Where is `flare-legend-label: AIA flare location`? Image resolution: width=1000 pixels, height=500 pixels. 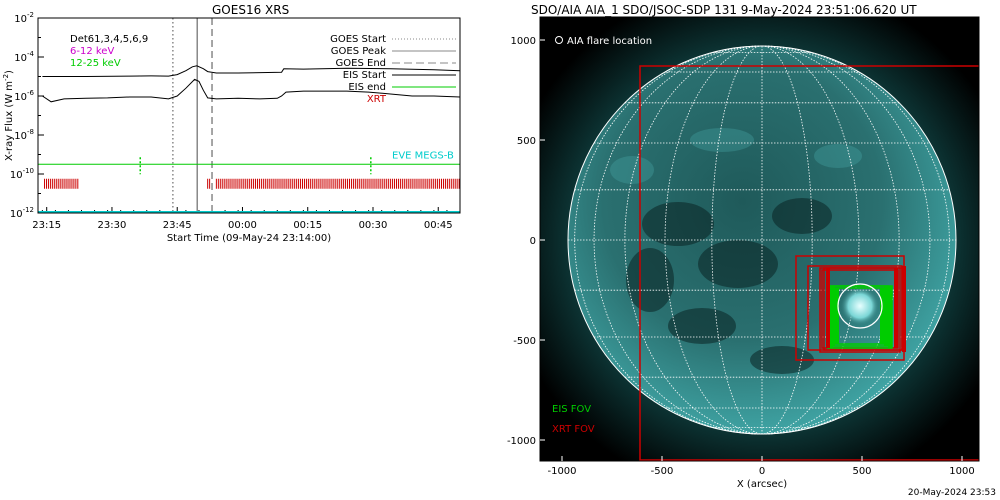 flare-legend-label: AIA flare location is located at coordinates (609, 41).